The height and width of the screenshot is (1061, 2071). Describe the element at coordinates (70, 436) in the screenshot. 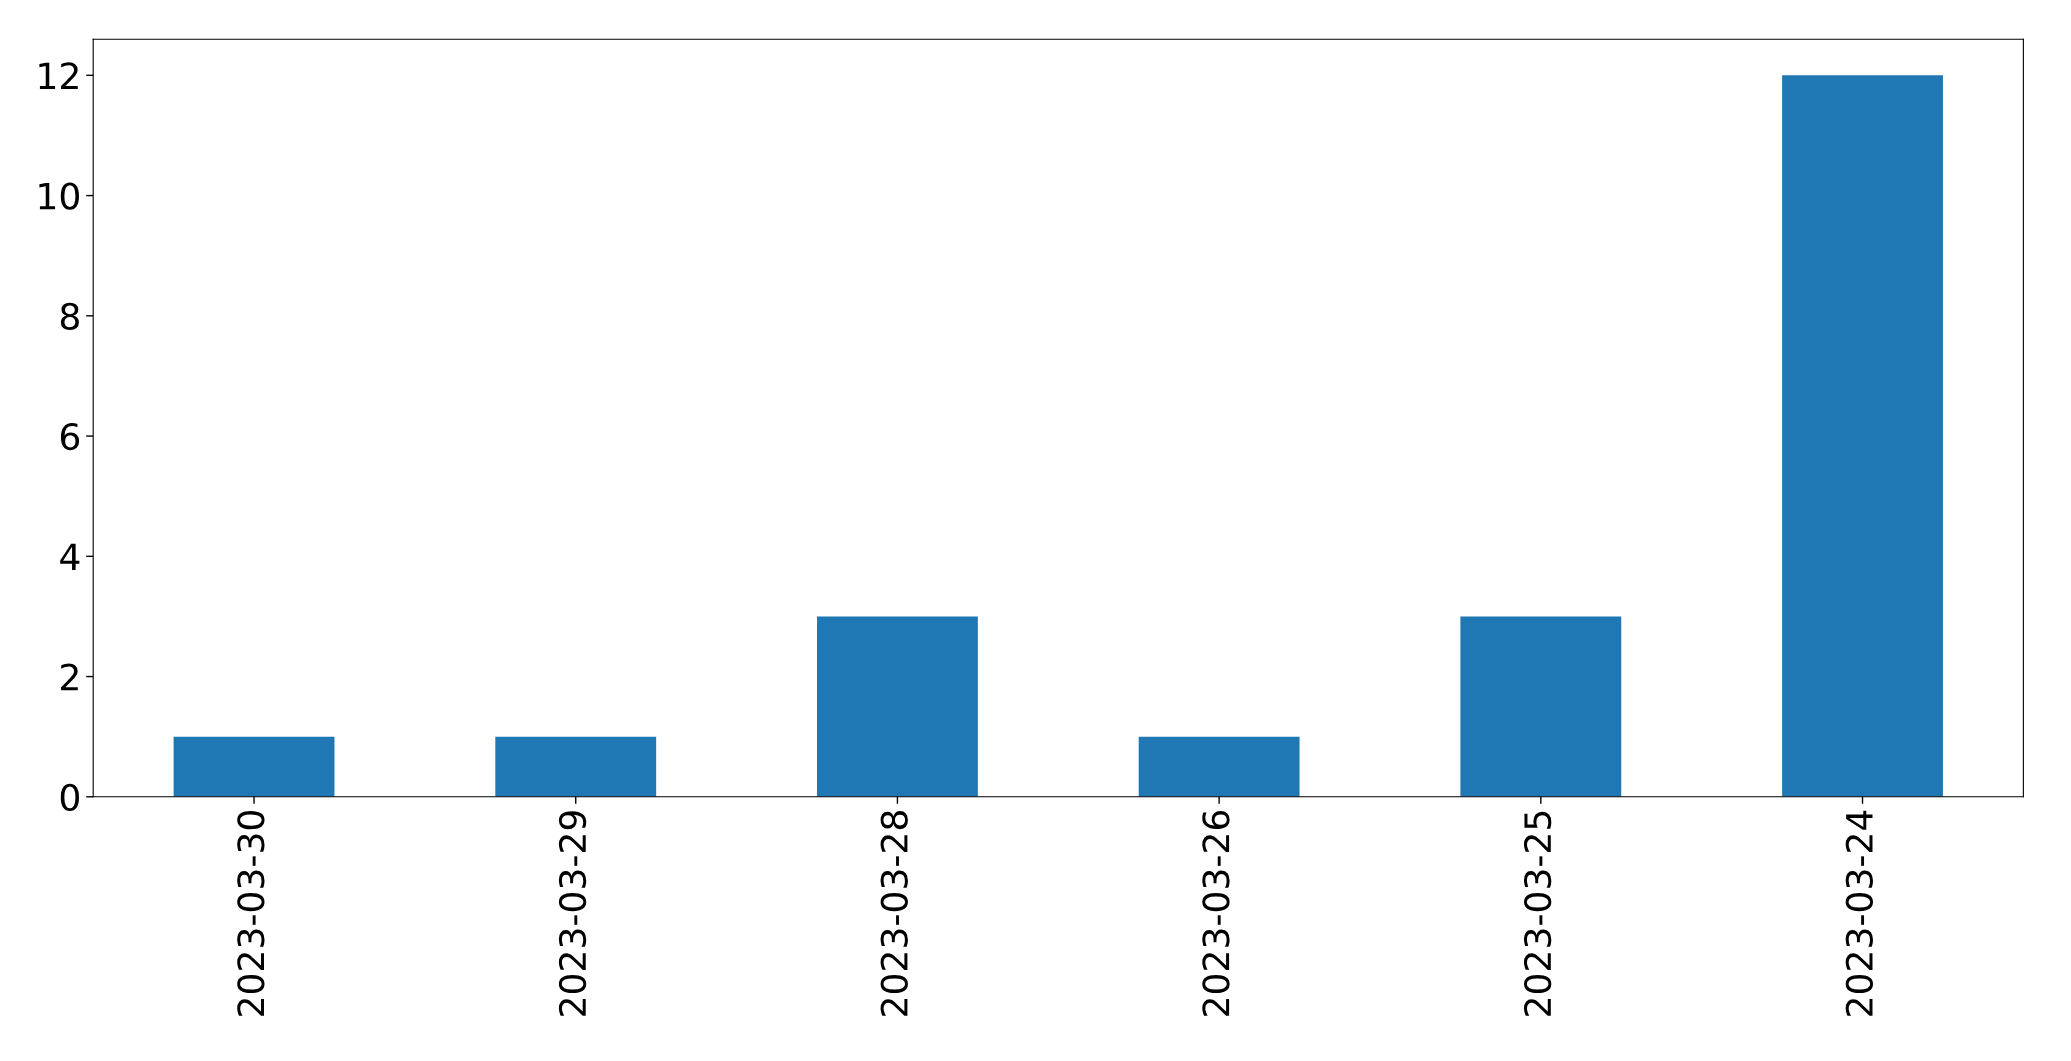

I see `y-tick-label: 6` at that location.